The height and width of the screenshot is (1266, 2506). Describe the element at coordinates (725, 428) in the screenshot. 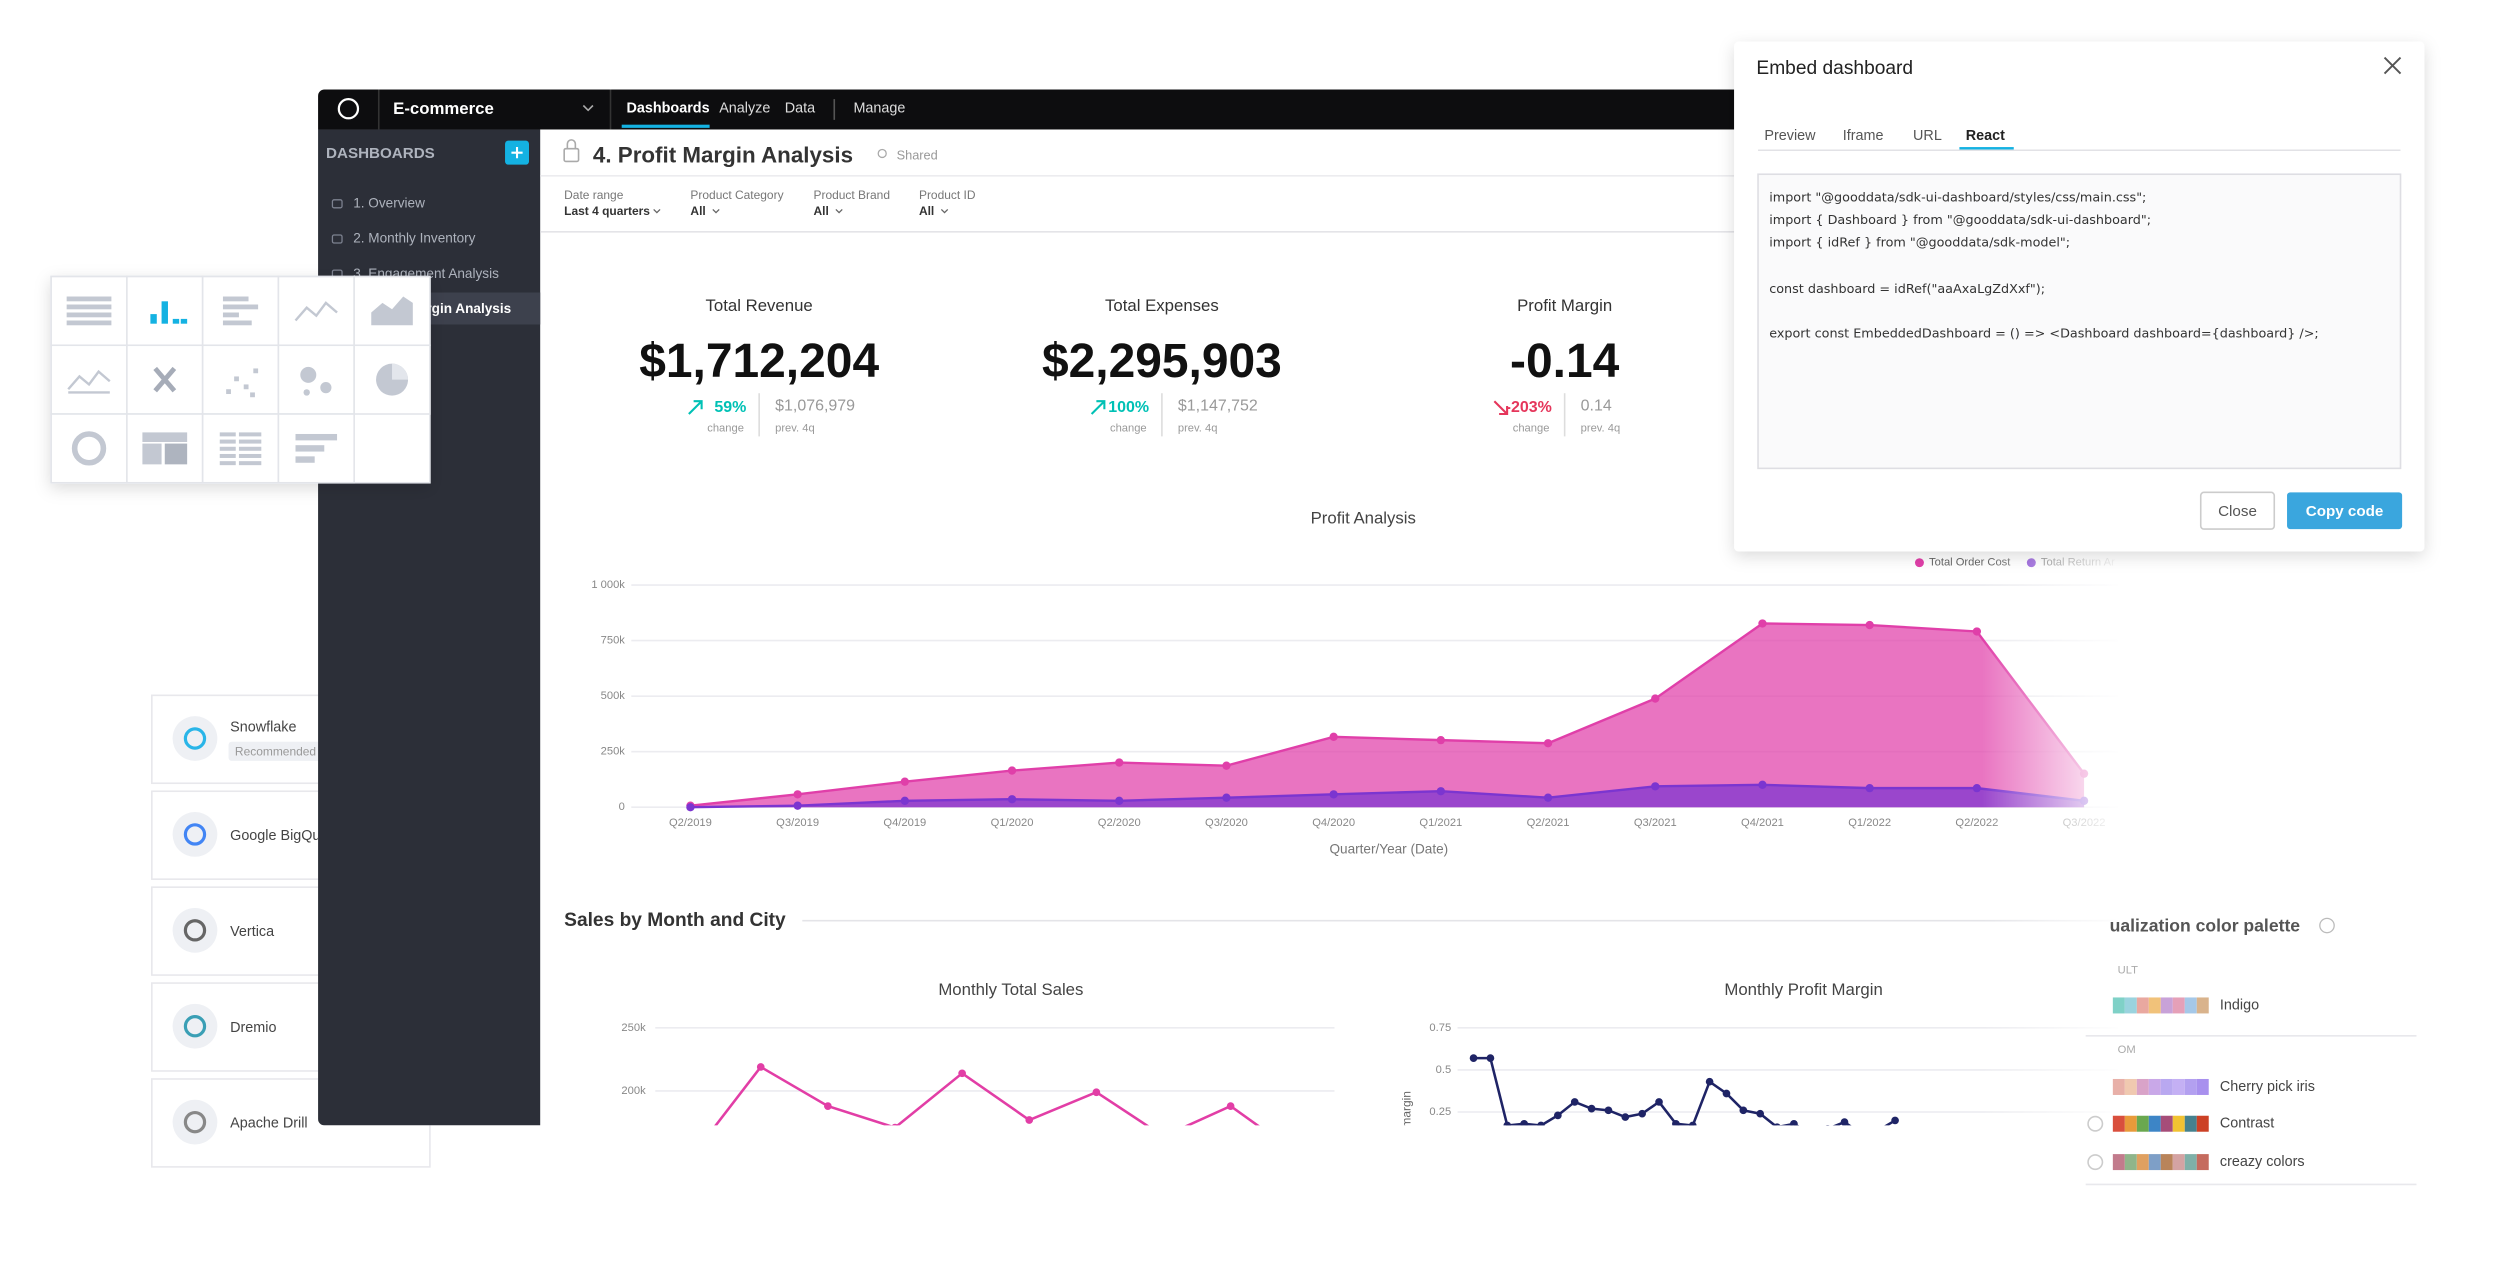

I see `kpi-change-label: change` at that location.